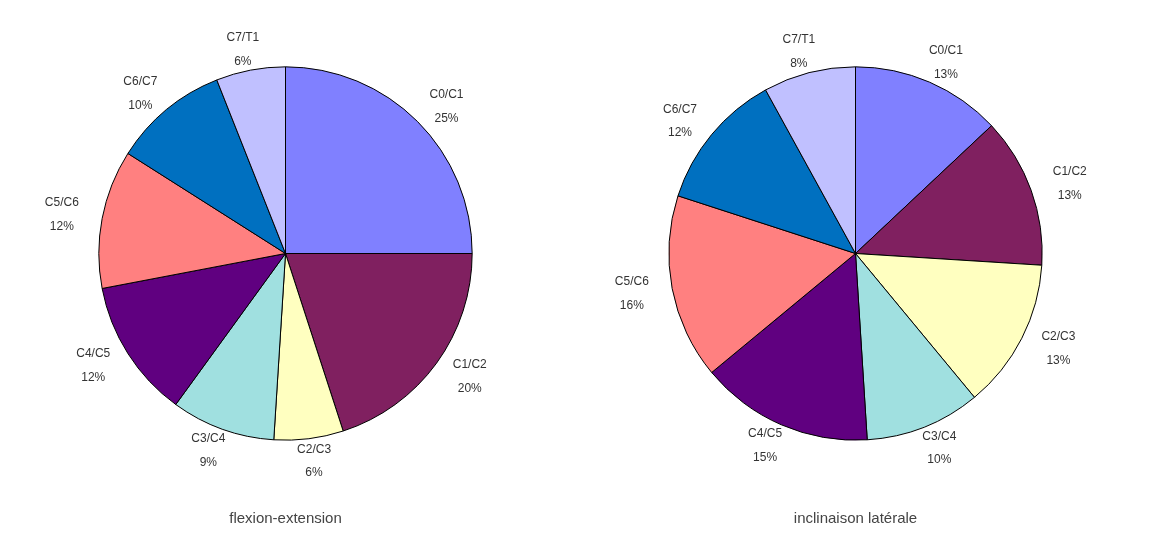 The height and width of the screenshot is (537, 1149). Describe the element at coordinates (632, 304) in the screenshot. I see `data-label: 16%` at that location.